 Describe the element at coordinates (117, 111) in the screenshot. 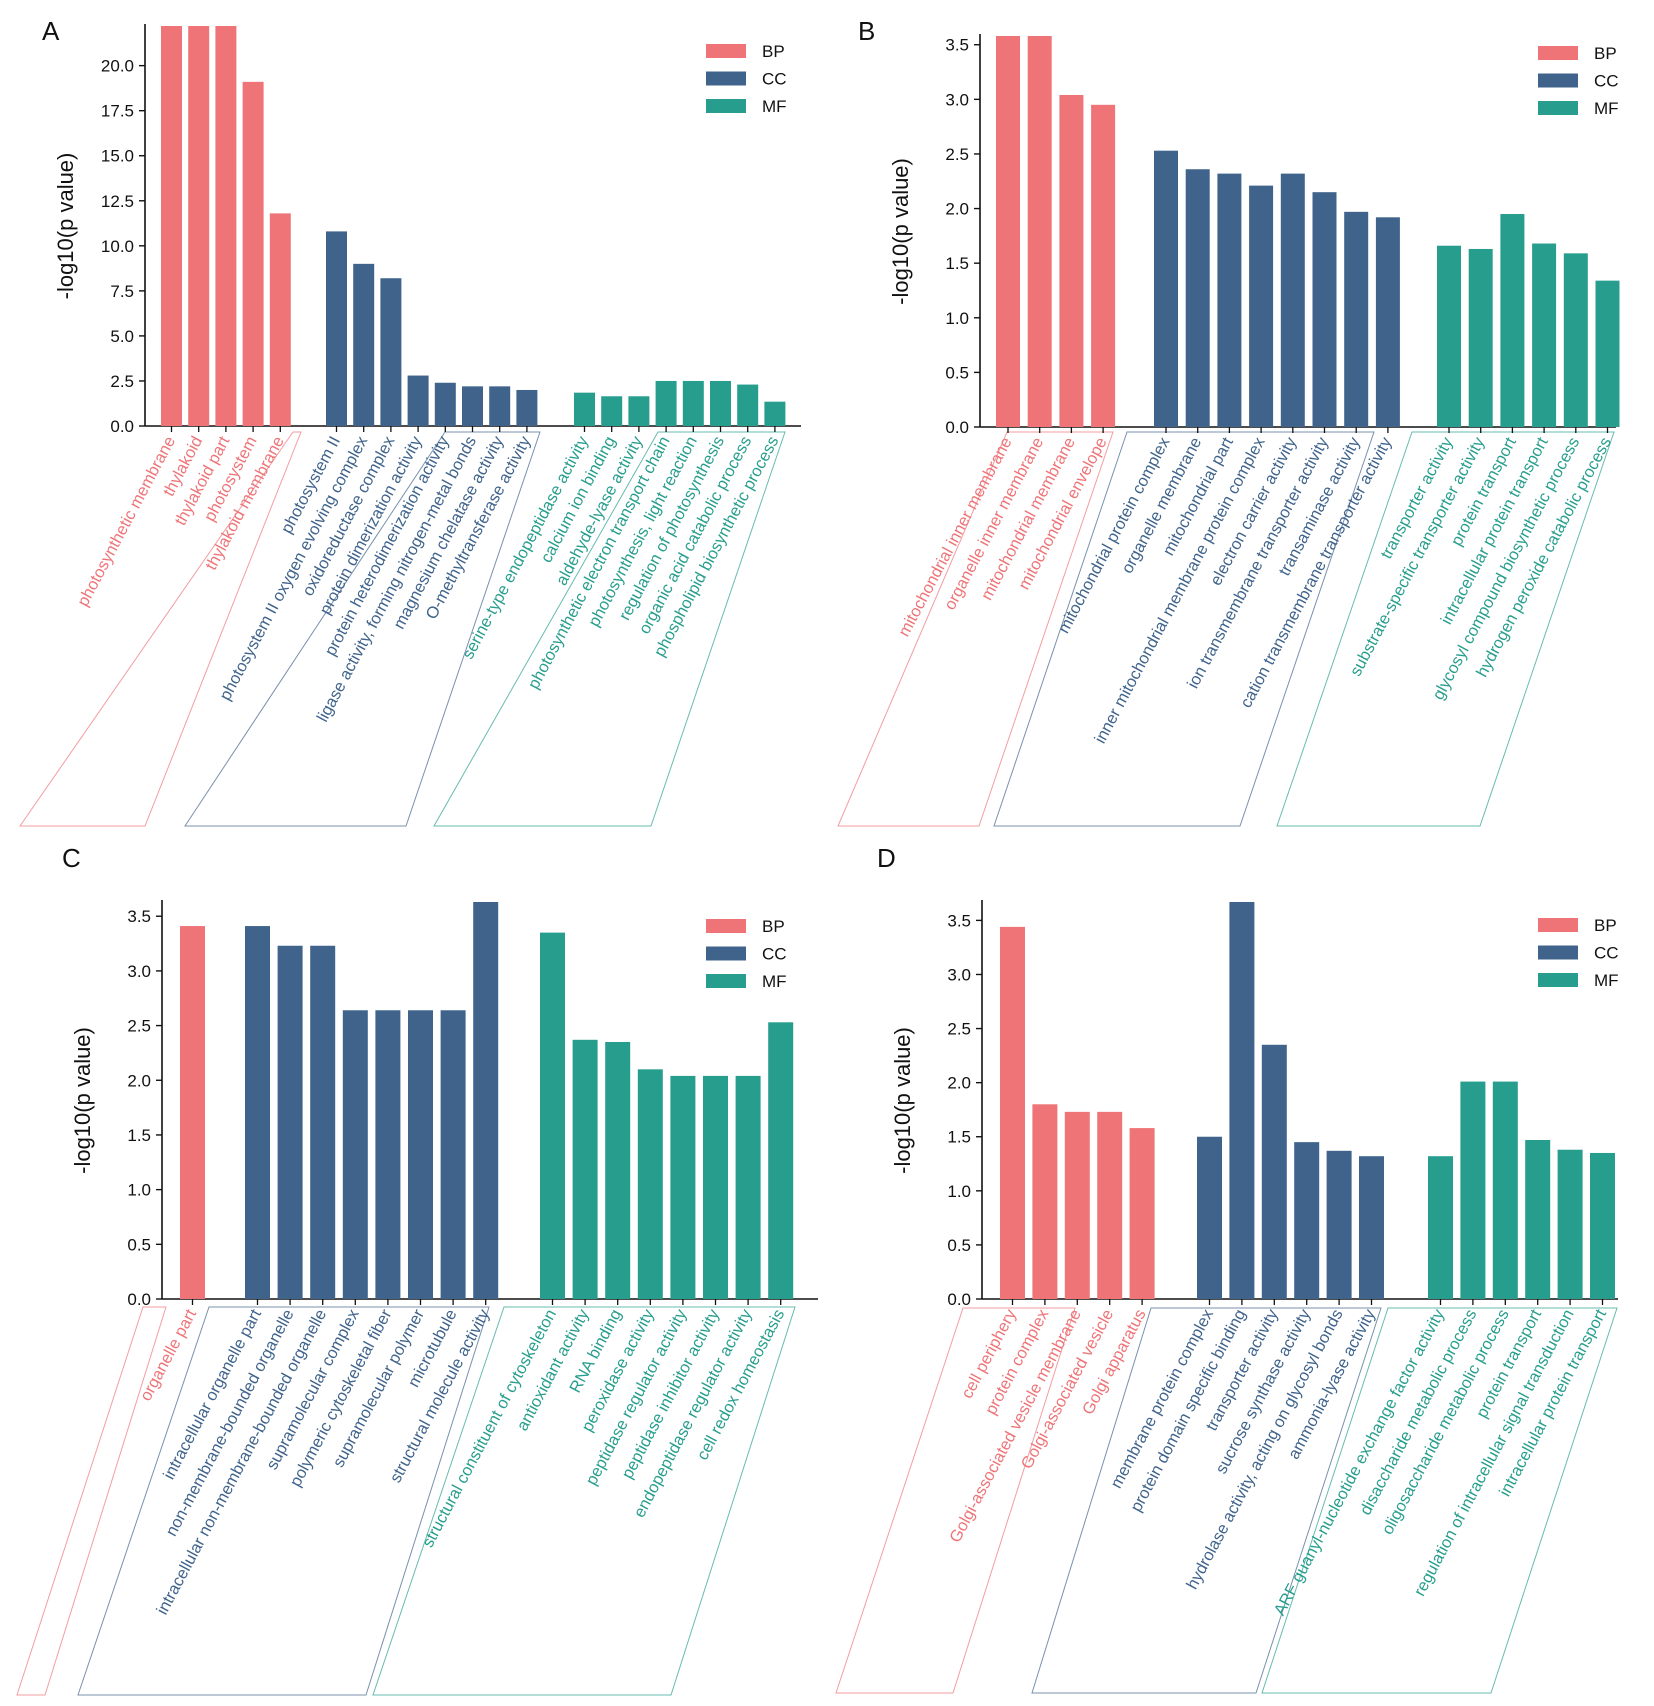

I see `y-tick-label: 17.5` at that location.